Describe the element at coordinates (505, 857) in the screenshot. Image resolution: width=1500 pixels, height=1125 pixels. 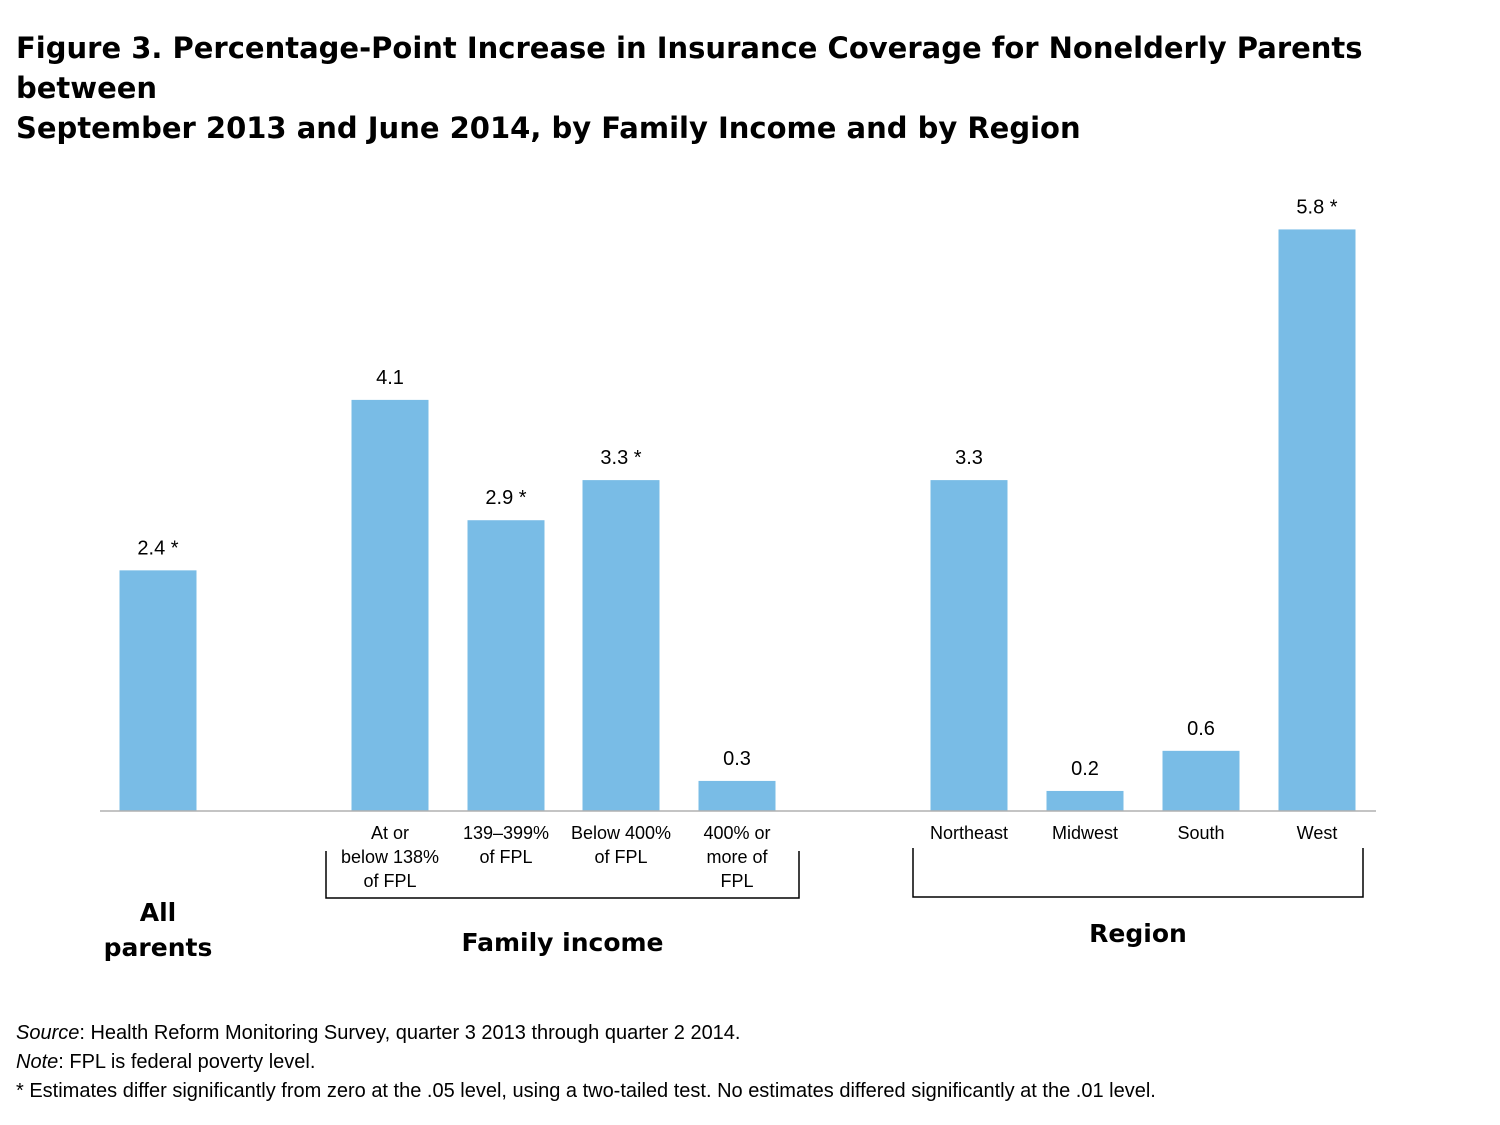
I see `category-label-2-line-1: of FPL` at that location.